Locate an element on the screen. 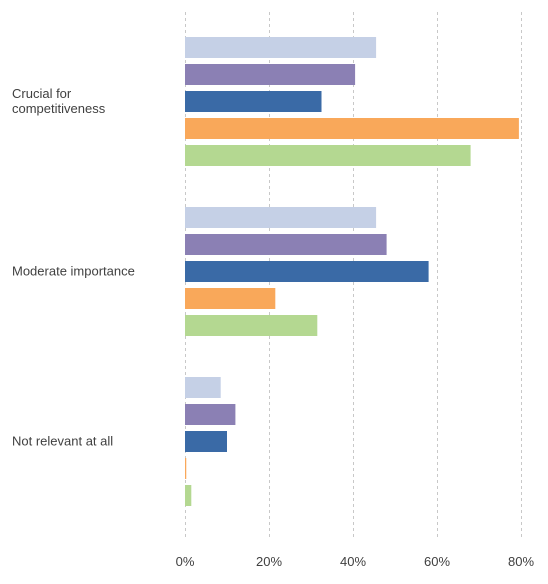 This screenshot has height=584, width=548. x-tick-label-4: 80% is located at coordinates (521, 561).